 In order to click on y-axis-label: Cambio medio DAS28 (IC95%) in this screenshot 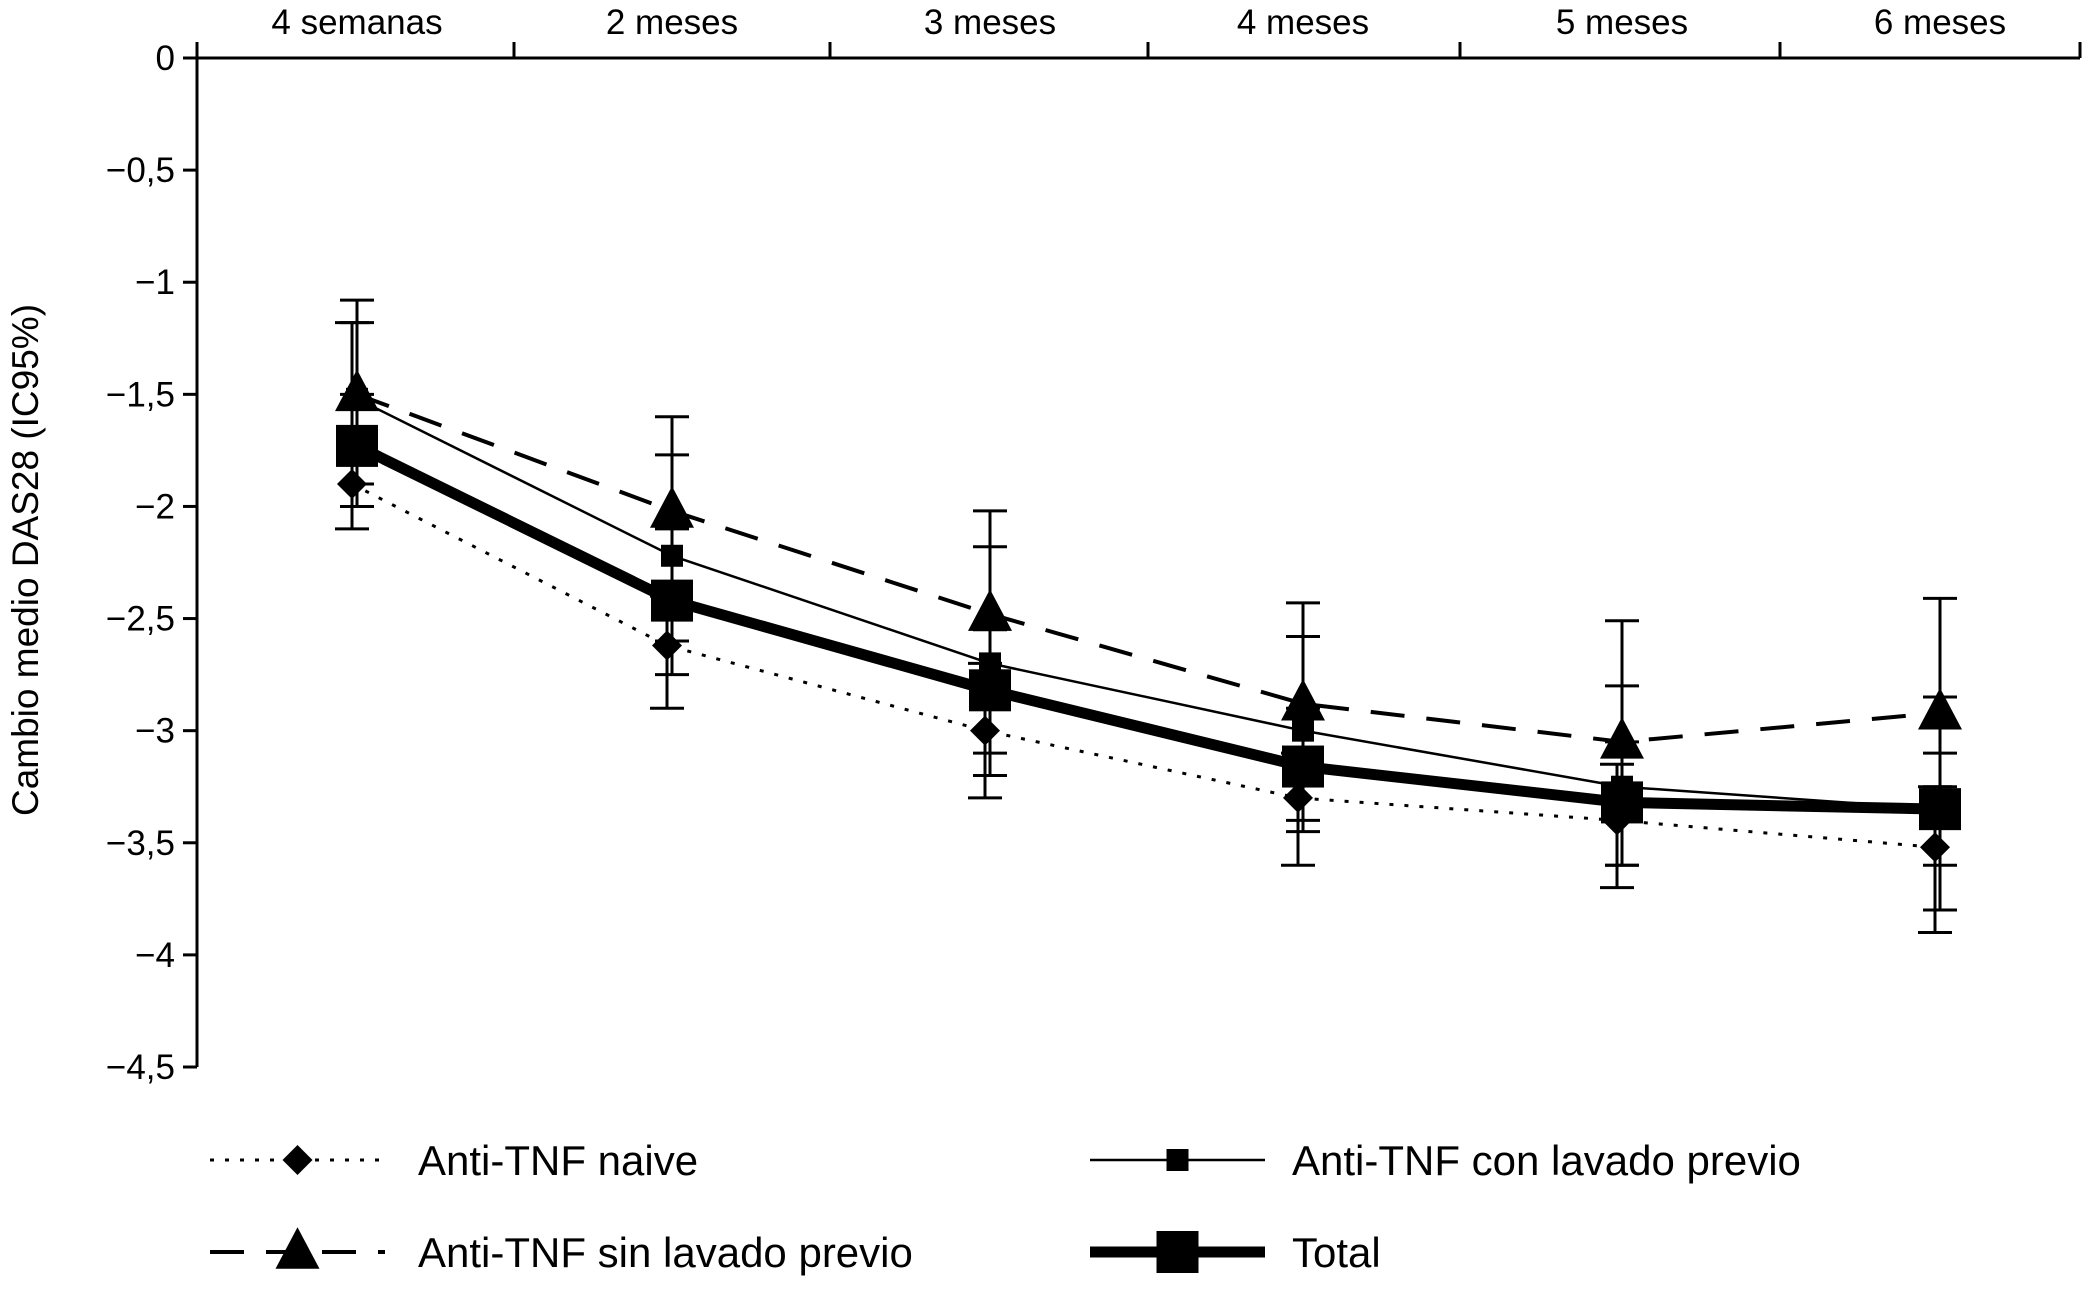, I will do `click(25, 560)`.